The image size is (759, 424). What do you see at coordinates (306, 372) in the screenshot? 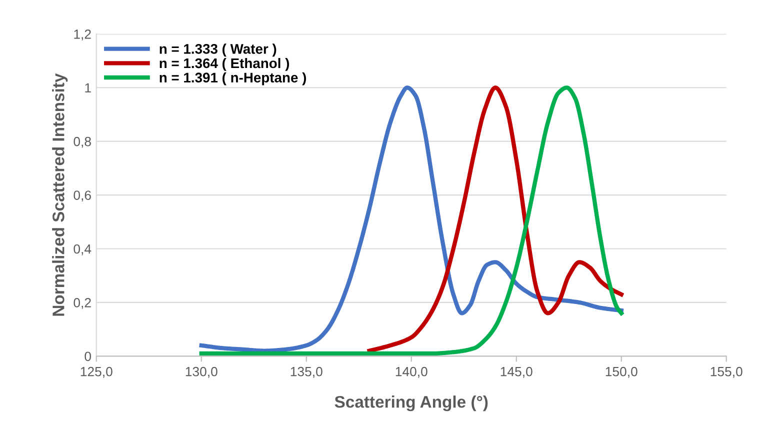
I see `x-tick-label: 135,0` at bounding box center [306, 372].